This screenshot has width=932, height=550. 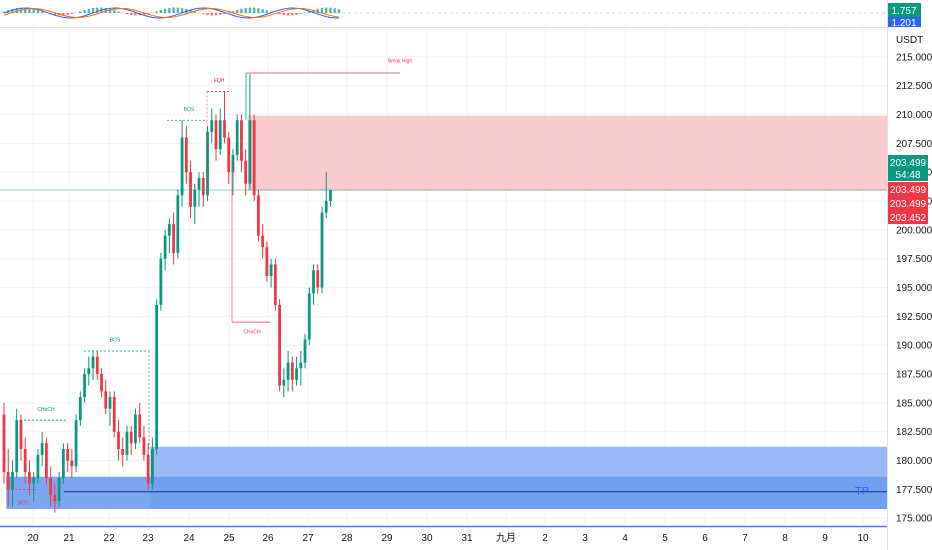 What do you see at coordinates (448, 538) in the screenshot?
I see `time-axis: 20 21 22 23 24 25 26 27 28 29 30 31 九月 2 3 4 5 6 7 8 9 10` at bounding box center [448, 538].